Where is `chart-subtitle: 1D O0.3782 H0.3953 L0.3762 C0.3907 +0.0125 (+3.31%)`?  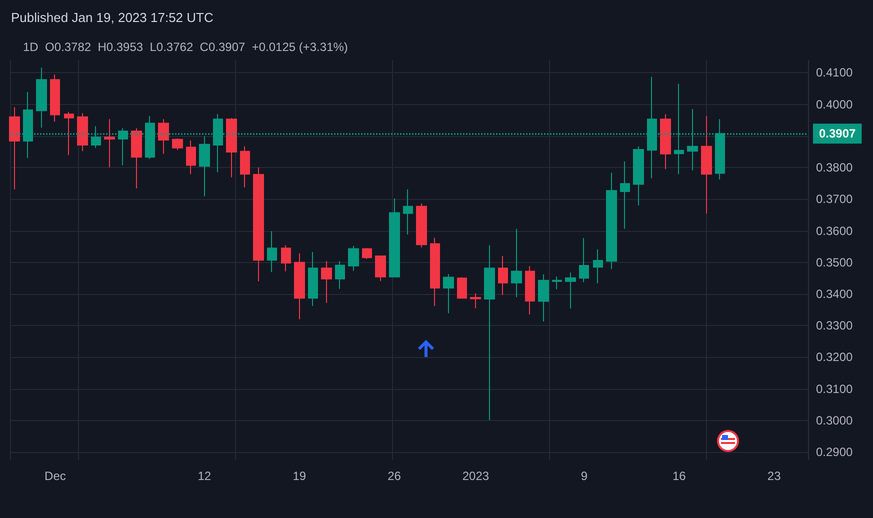
chart-subtitle: 1D O0.3782 H0.3953 L0.3762 C0.3907 +0.0125 (+3.31%) is located at coordinates (185, 47).